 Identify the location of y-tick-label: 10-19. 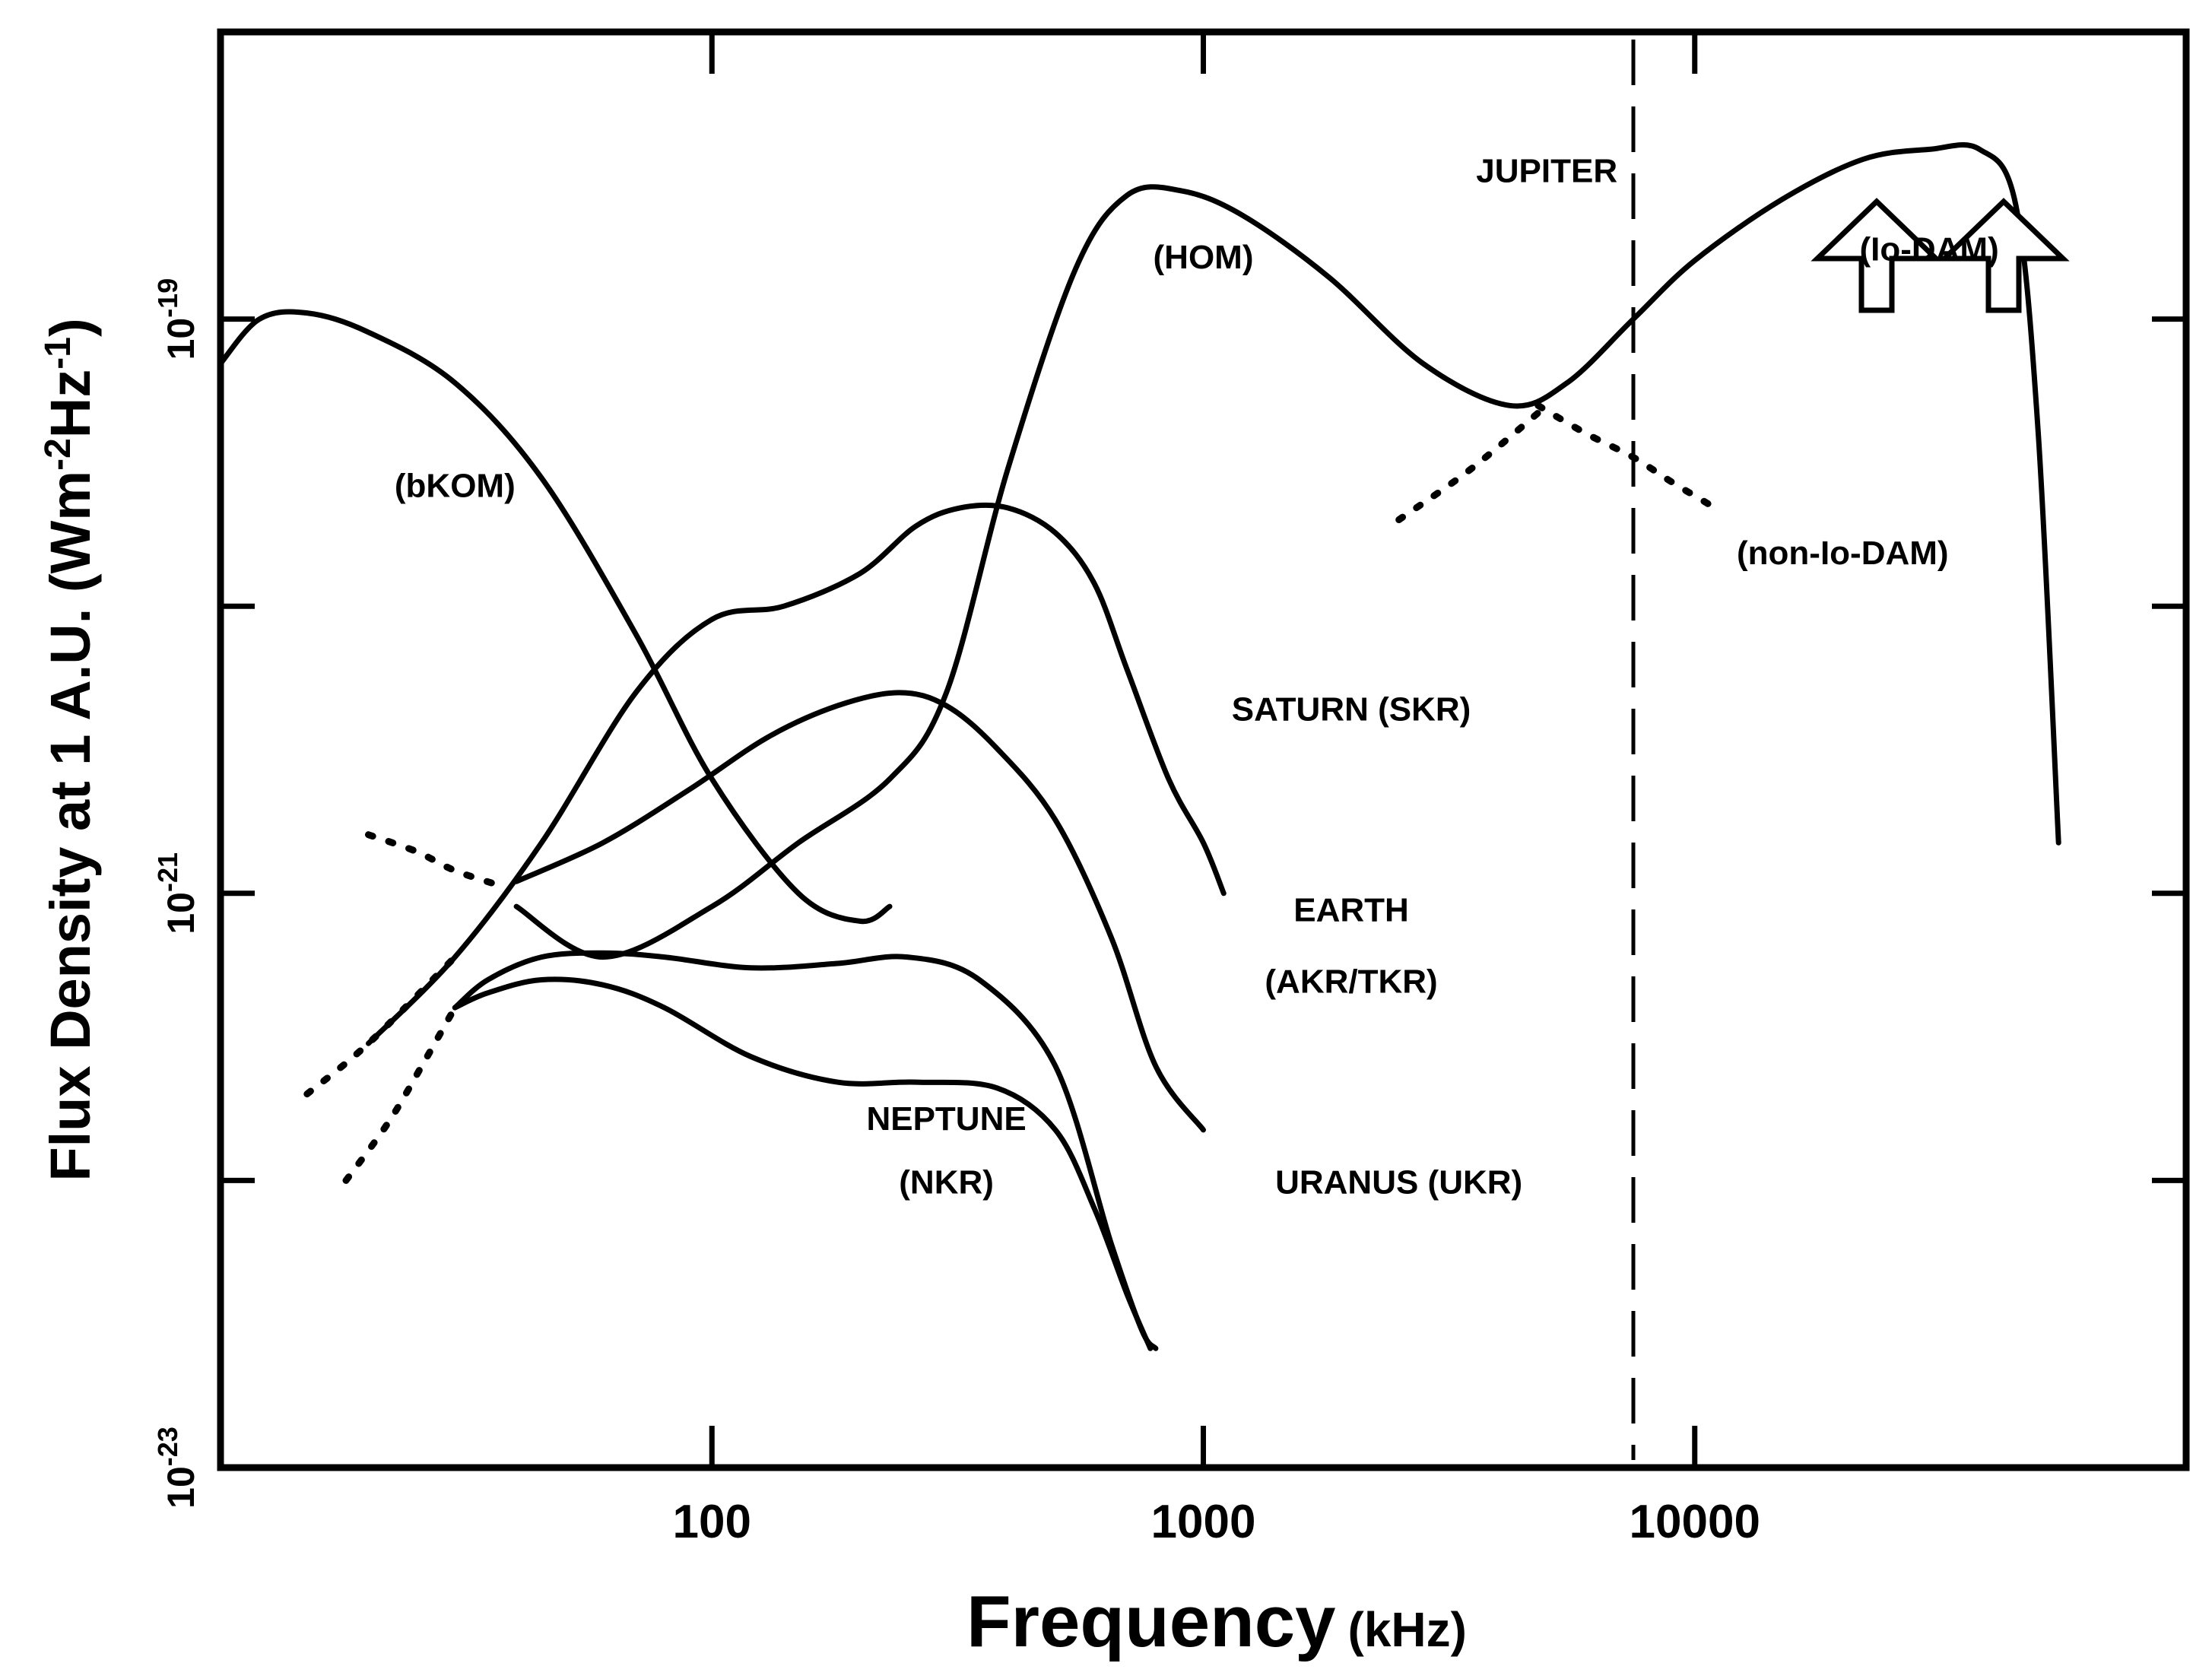
(177, 319).